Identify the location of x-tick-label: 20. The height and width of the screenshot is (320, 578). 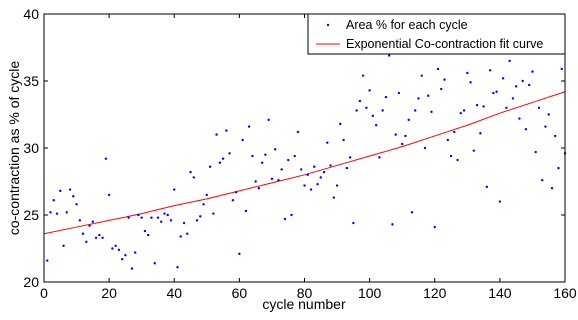
(109, 293).